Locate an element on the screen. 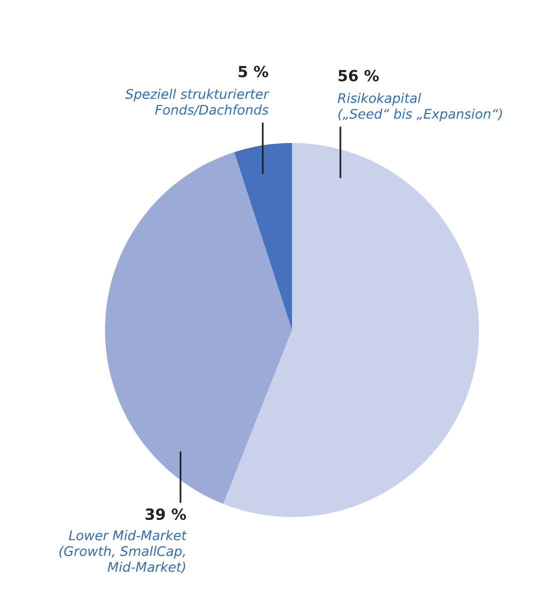 Image resolution: width=547 pixels, height=615 pixels. pie-slice is located at coordinates (263, 236).